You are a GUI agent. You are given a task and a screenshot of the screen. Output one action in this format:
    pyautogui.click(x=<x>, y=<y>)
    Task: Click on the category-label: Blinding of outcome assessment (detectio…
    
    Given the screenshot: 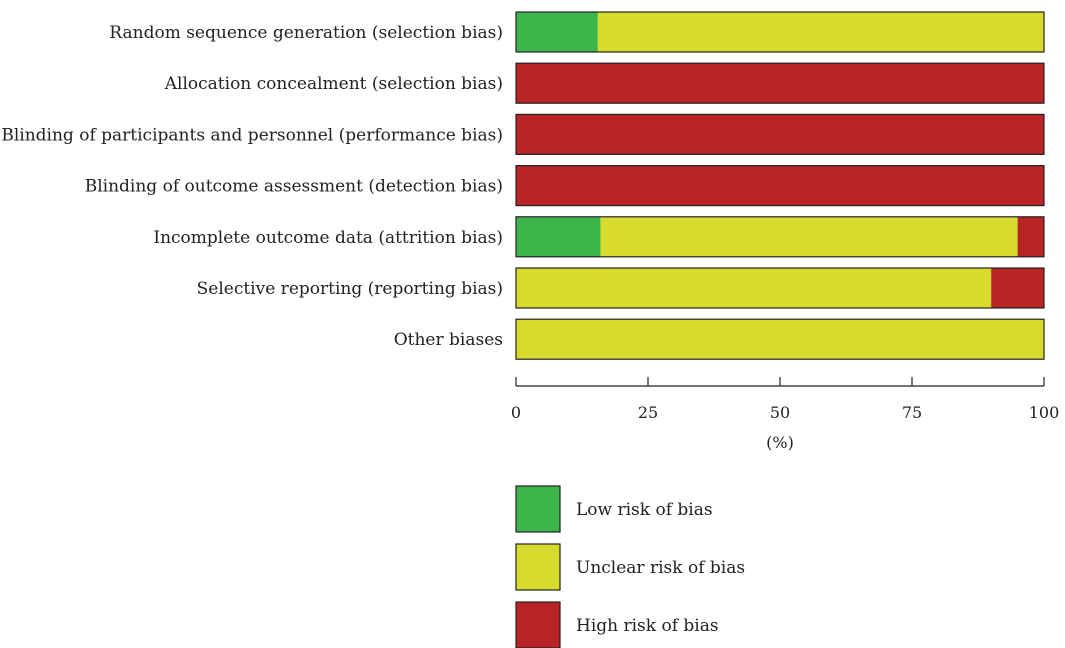 What is the action you would take?
    pyautogui.click(x=294, y=187)
    